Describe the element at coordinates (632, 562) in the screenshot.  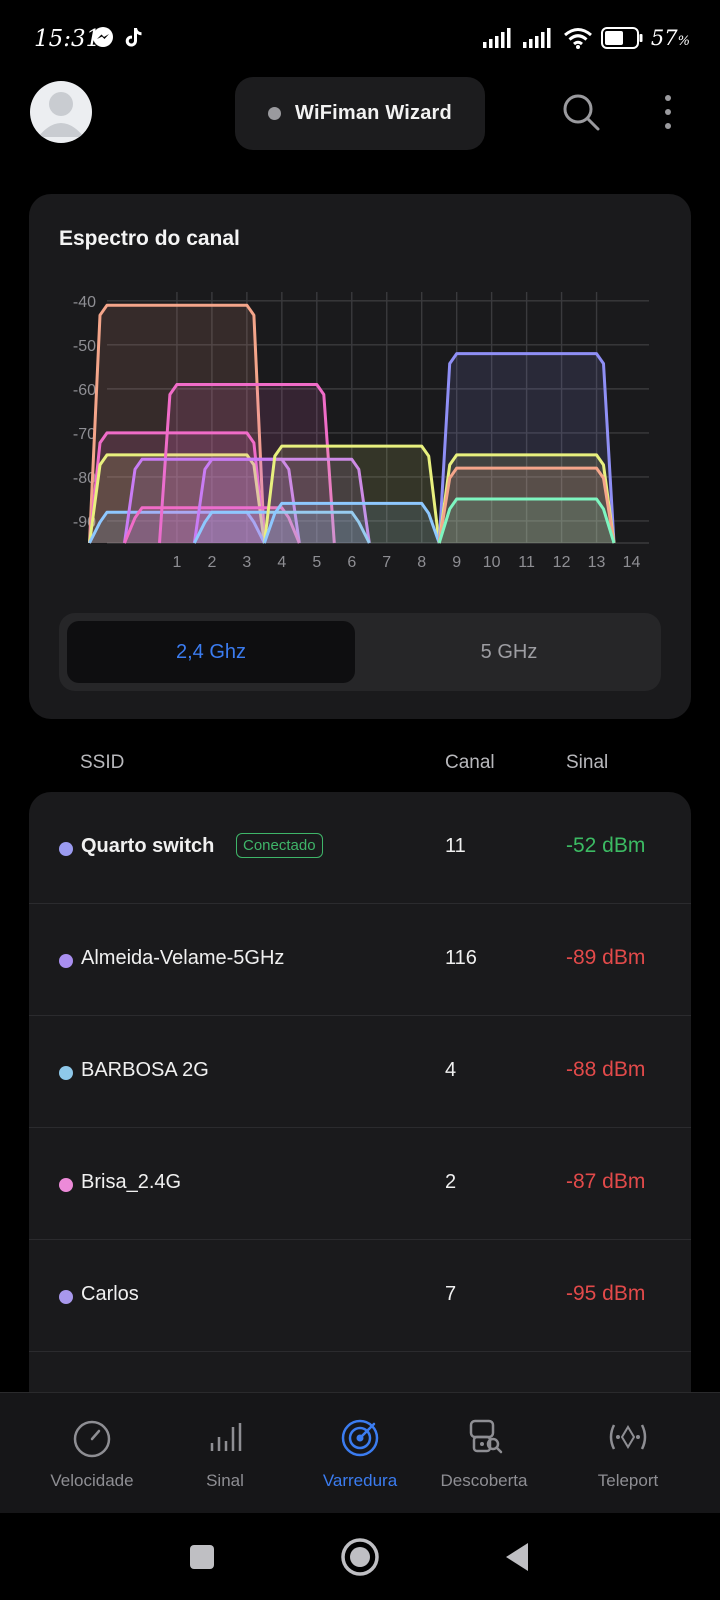
I see `x-tick-label: 14` at that location.